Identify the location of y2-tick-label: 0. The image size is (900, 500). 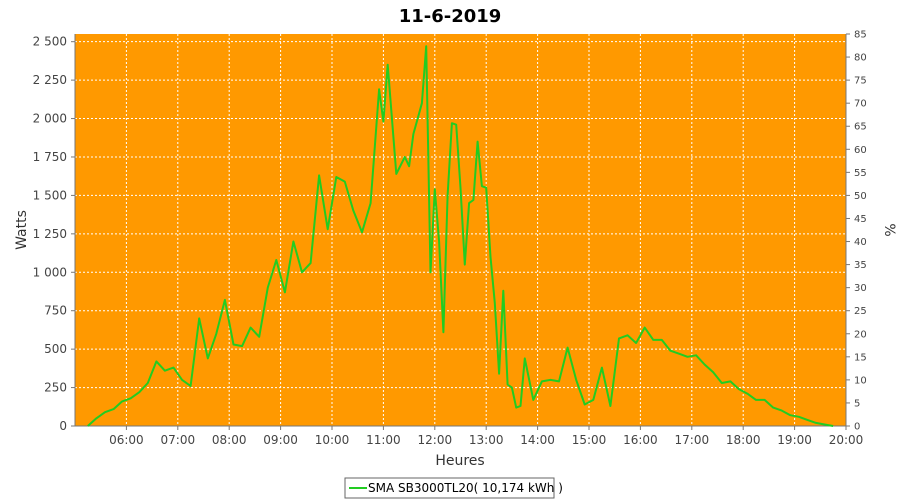
(857, 427).